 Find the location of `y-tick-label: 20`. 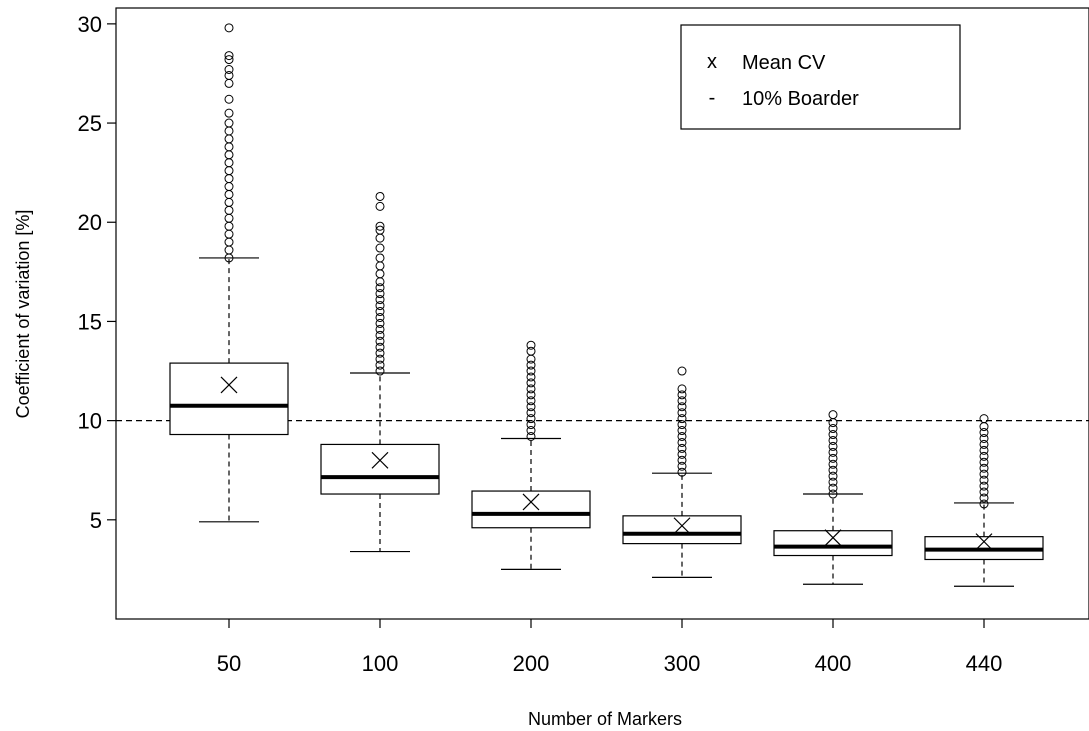

y-tick-label: 20 is located at coordinates (90, 222).